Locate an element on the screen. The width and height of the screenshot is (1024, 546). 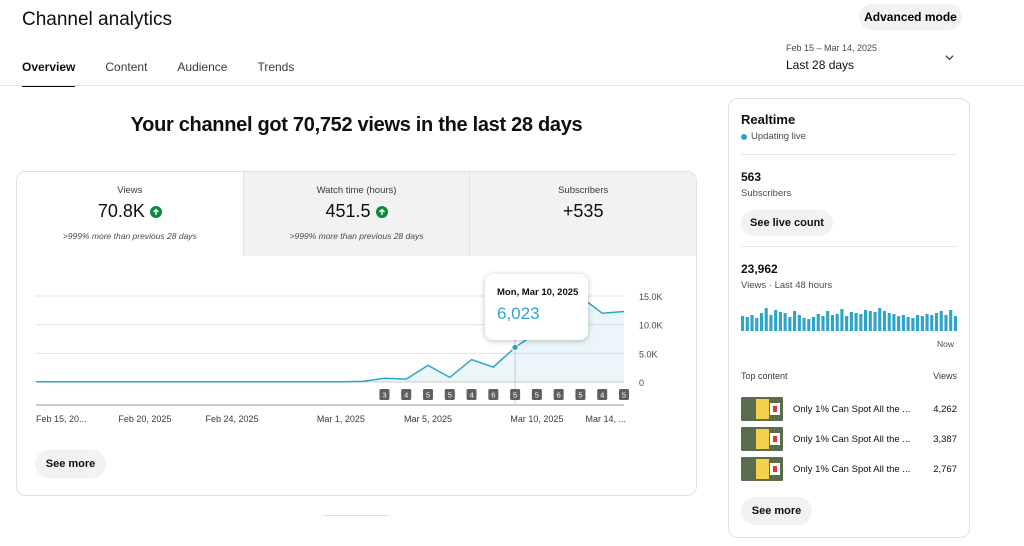
top-content-item: Only 1% Can Spot All the ... 3,387 is located at coordinates (849, 439).